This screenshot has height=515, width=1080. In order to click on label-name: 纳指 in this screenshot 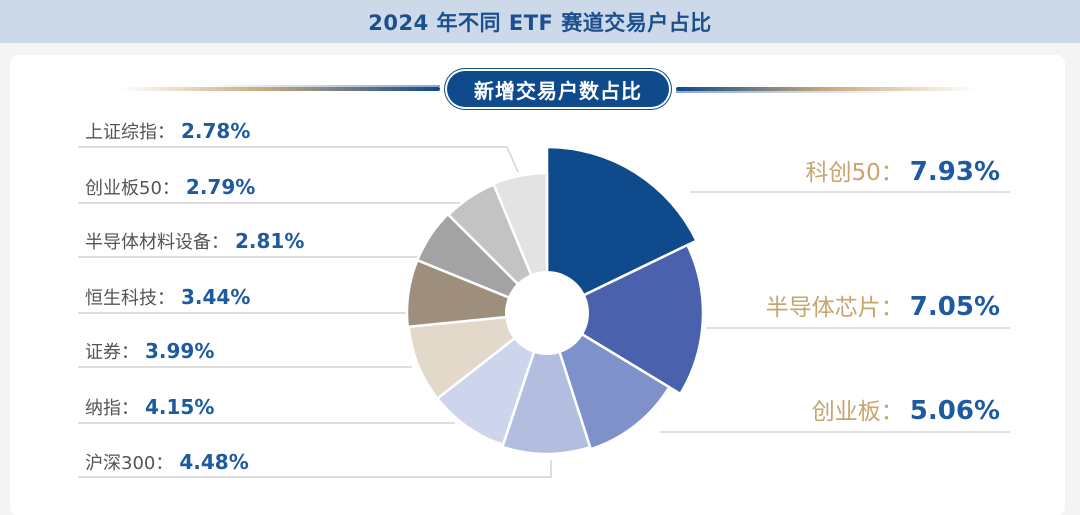, I will do `click(103, 408)`.